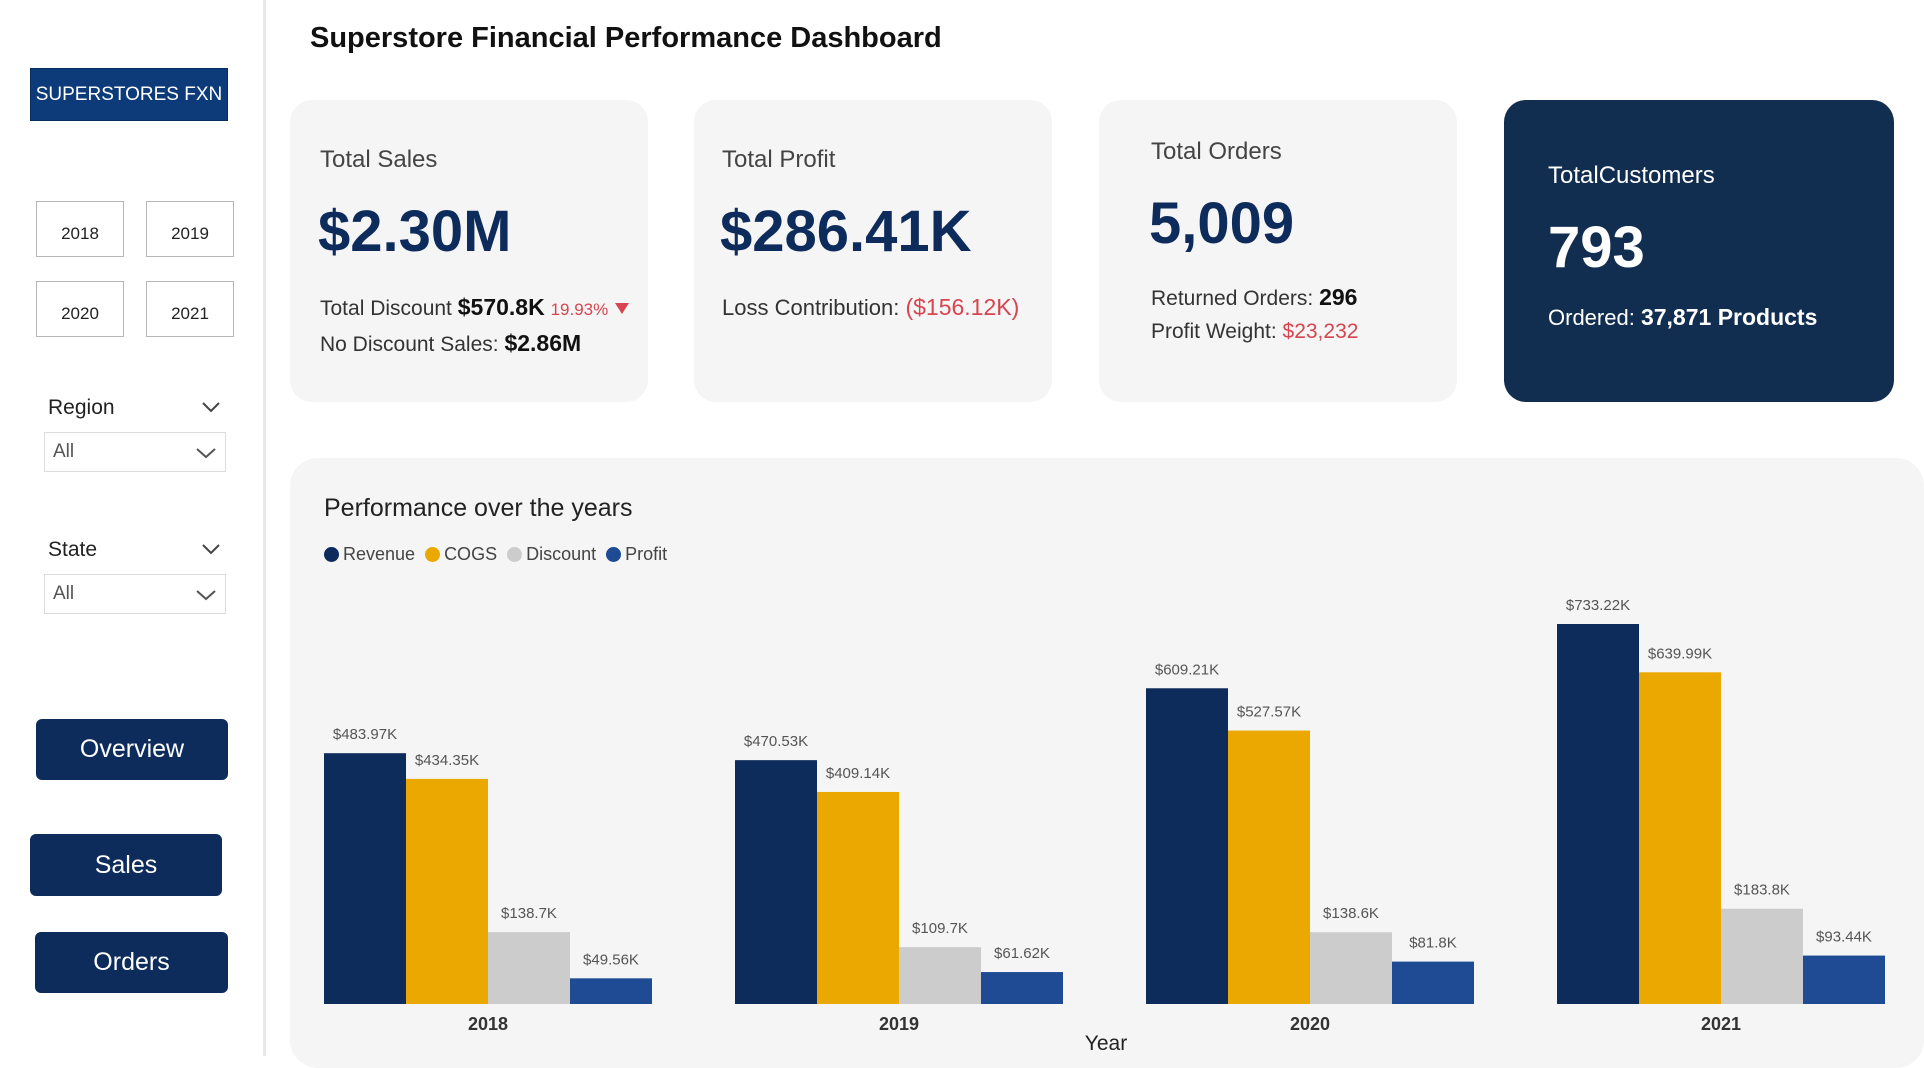  Describe the element at coordinates (1351, 913) in the screenshot. I see `data-label: $138.6K` at that location.